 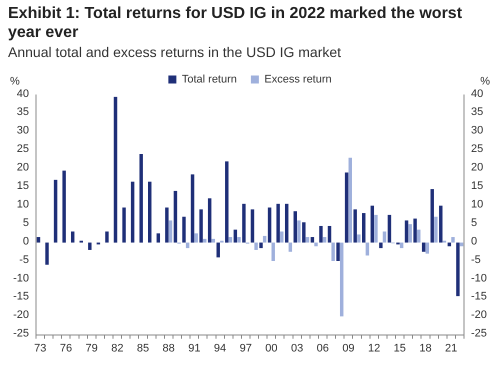 What do you see at coordinates (474, 241) in the screenshot?
I see `y2-tick-label: 0` at bounding box center [474, 241].